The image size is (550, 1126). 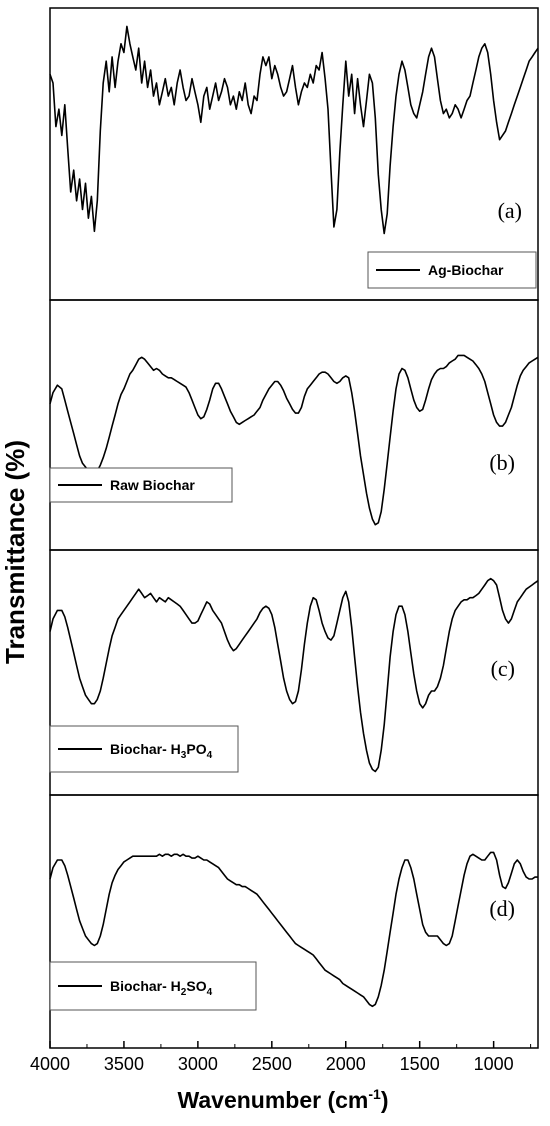 What do you see at coordinates (494, 1064) in the screenshot?
I see `x-tick-label: 1000` at bounding box center [494, 1064].